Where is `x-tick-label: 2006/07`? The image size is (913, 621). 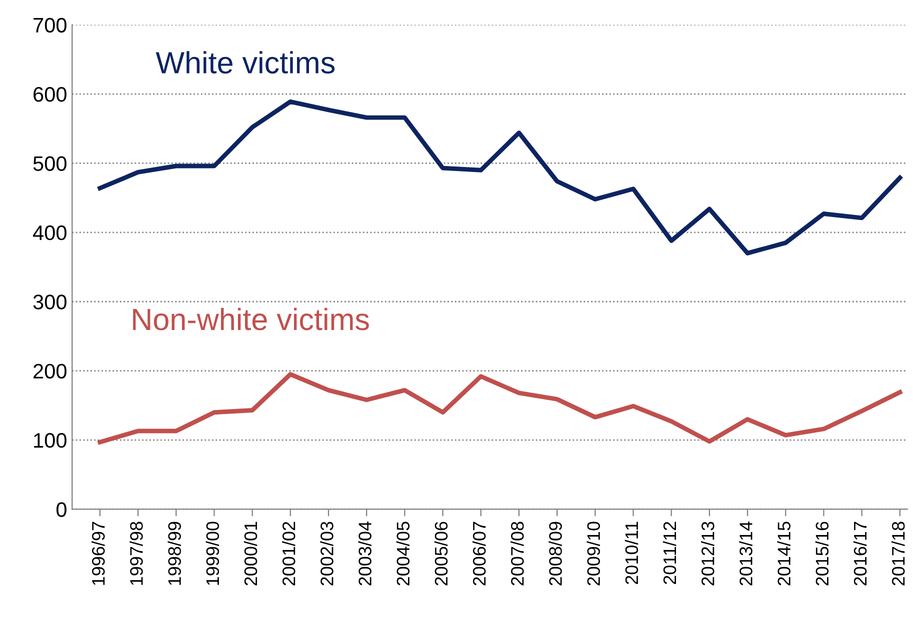 x-tick-label: 2006/07 is located at coordinates (479, 554).